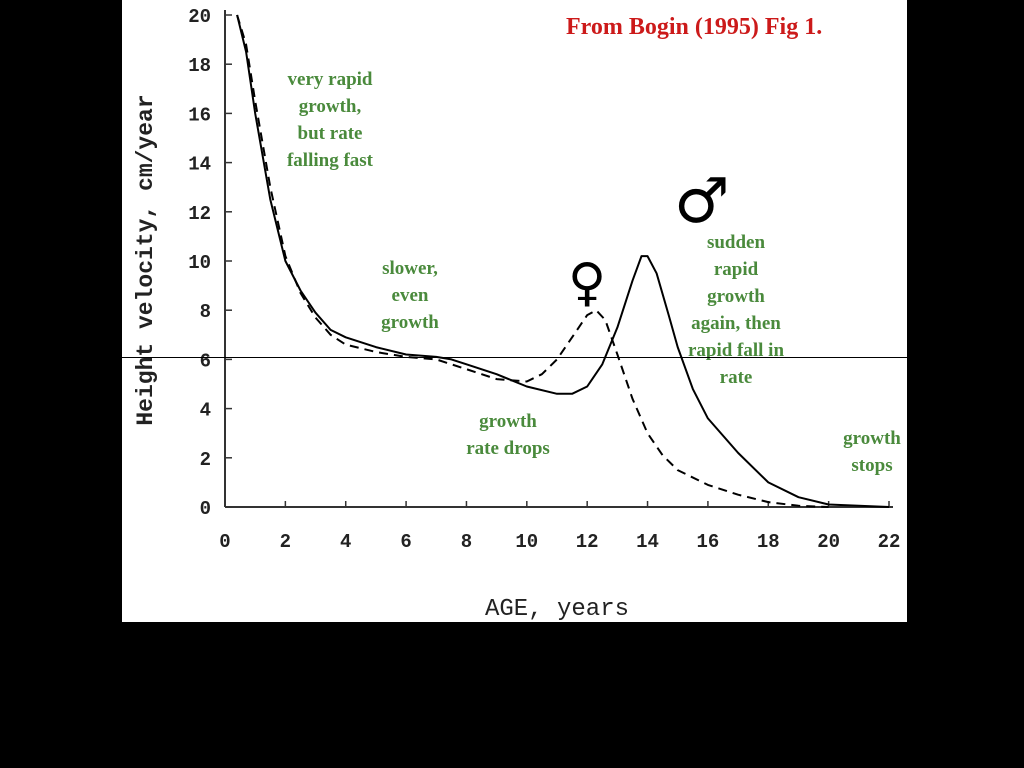 This screenshot has height=768, width=1024. What do you see at coordinates (466, 542) in the screenshot?
I see `x-tick-label: 8` at bounding box center [466, 542].